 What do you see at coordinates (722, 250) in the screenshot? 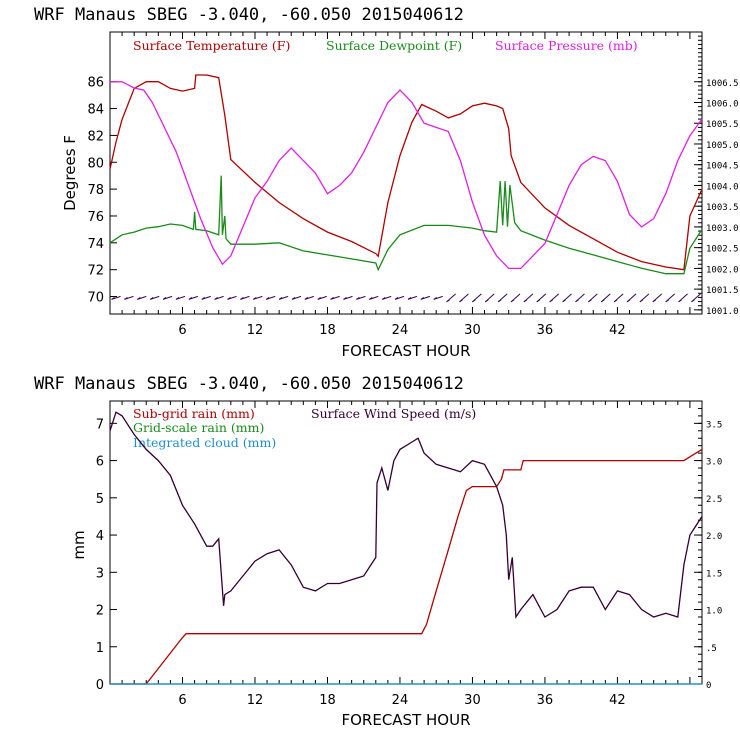
I see `top-y2-tick-label: 1002.5` at bounding box center [722, 250].